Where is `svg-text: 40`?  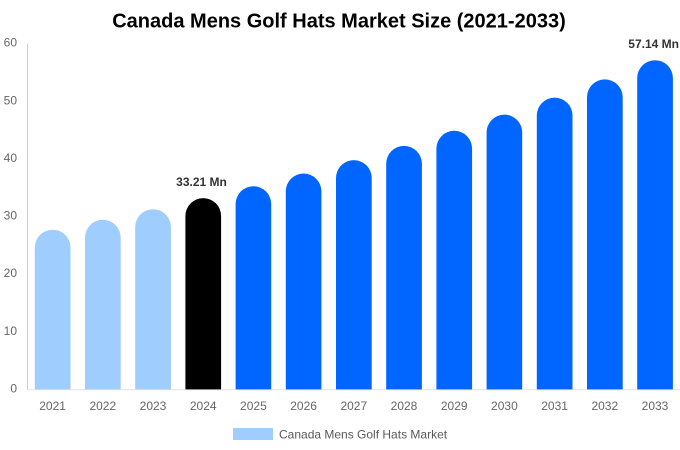 svg-text: 40 is located at coordinates (11, 158).